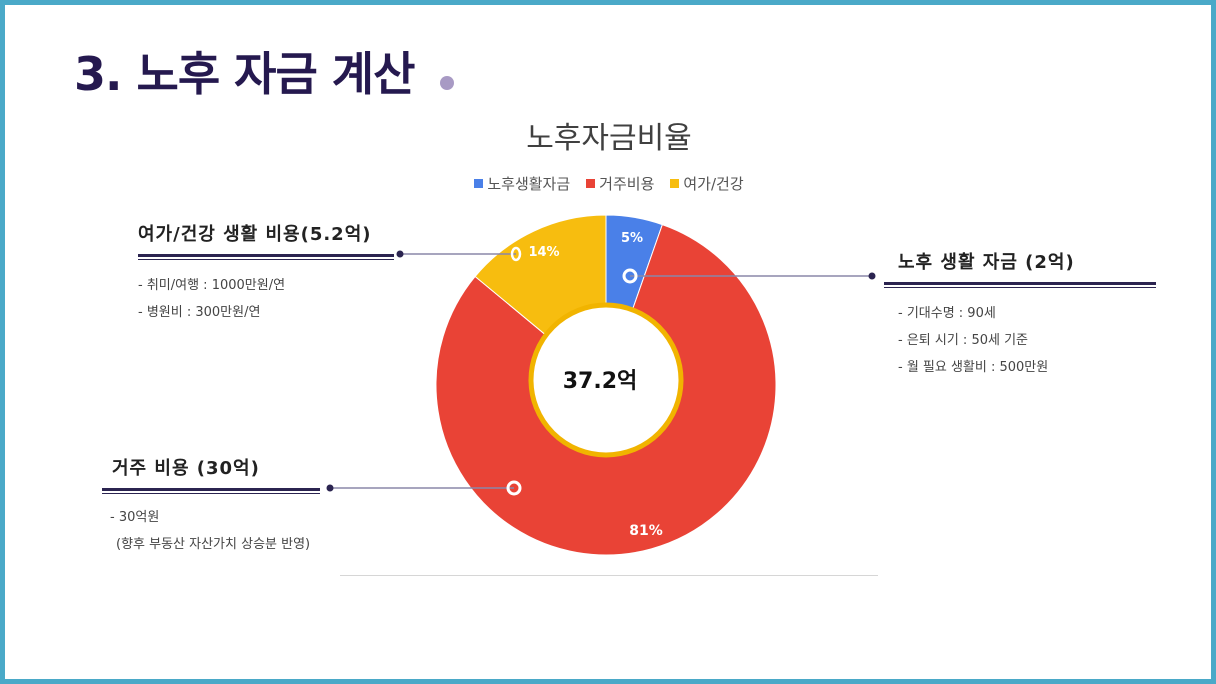 Image resolution: width=1216 pixels, height=684 pixels. Describe the element at coordinates (947, 313) in the screenshot. I see `annotation-item: - 기대수명 : 90세` at that location.